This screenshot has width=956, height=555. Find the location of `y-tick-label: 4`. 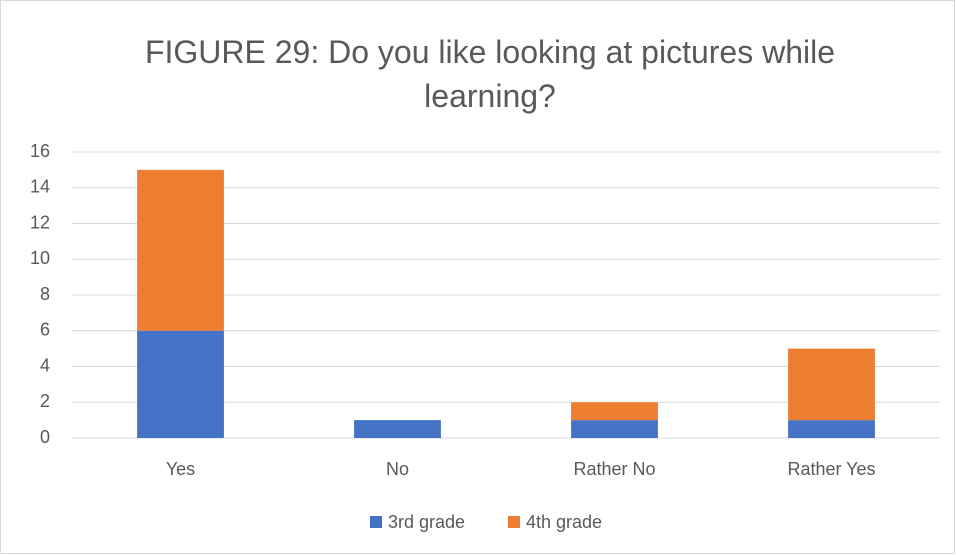

y-tick-label: 4 is located at coordinates (45, 365).